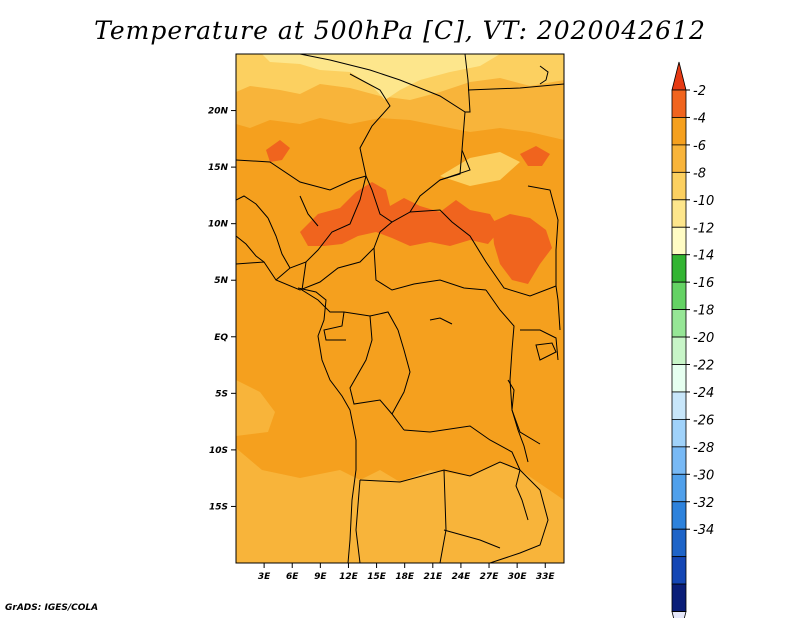 The height and width of the screenshot is (618, 800). What do you see at coordinates (518, 577) in the screenshot?
I see `x-tick-label: 30E` at bounding box center [518, 577].